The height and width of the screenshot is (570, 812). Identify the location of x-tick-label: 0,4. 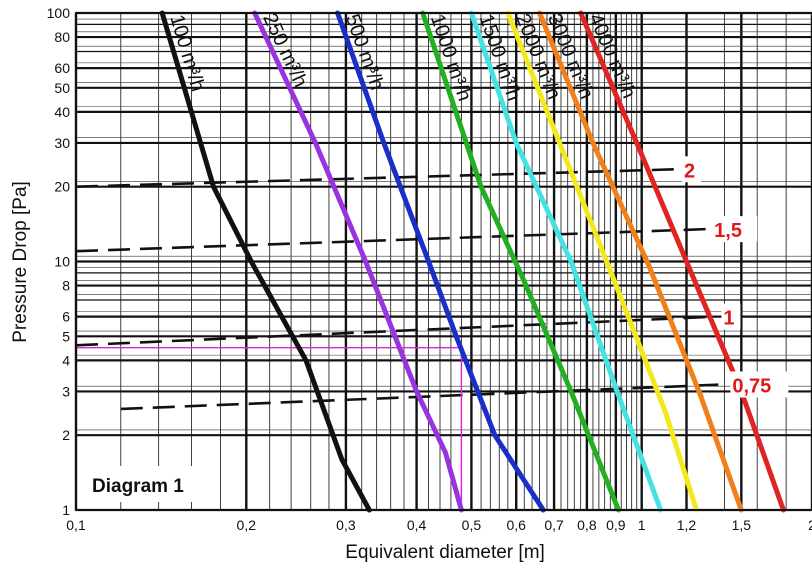
(417, 525).